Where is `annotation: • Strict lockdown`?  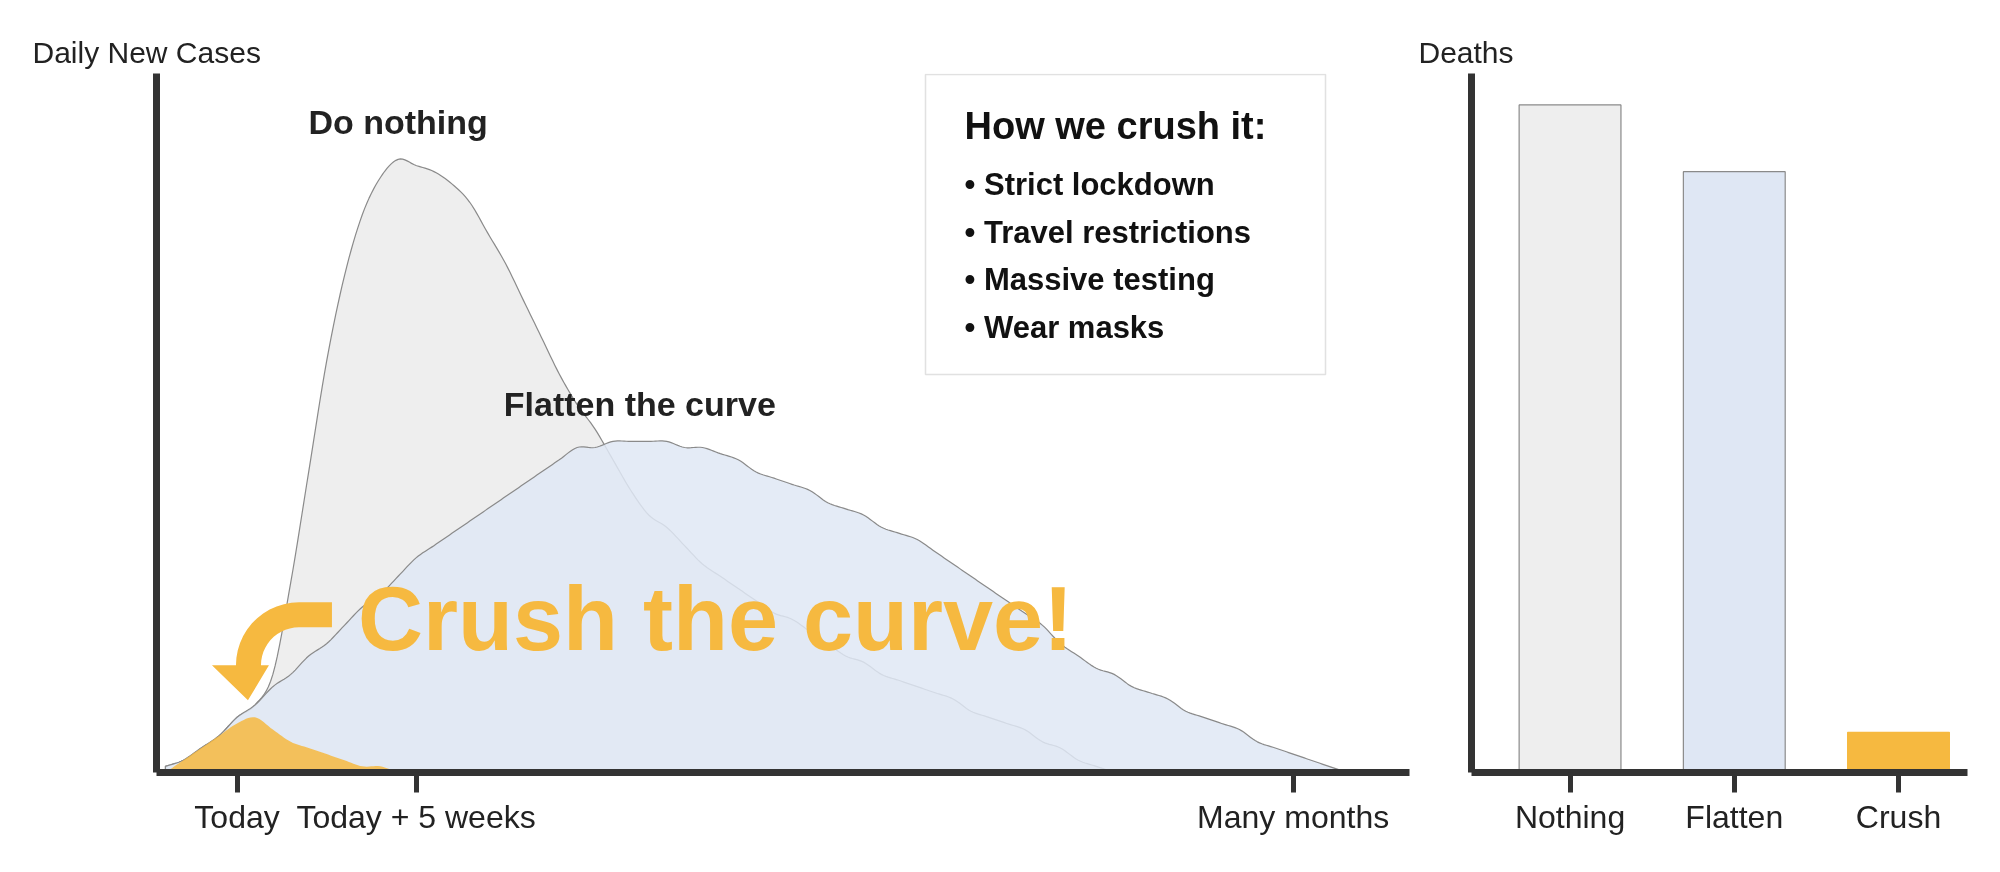 annotation: • Strict lockdown is located at coordinates (1089, 184).